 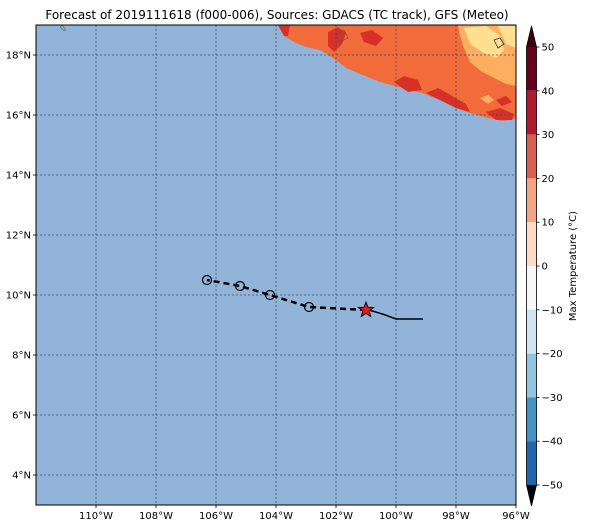 I want to click on y-tick-label: 14°N, so click(x=18, y=176).